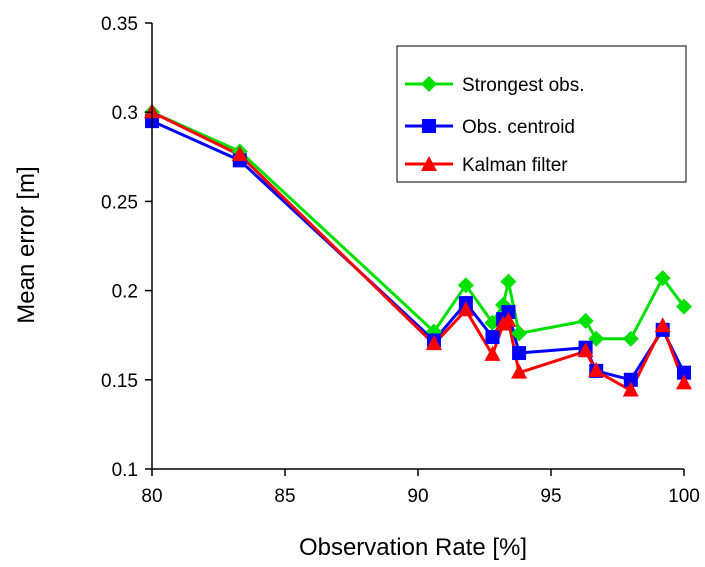  Describe the element at coordinates (284, 496) in the screenshot. I see `x-tick-label: 85` at that location.